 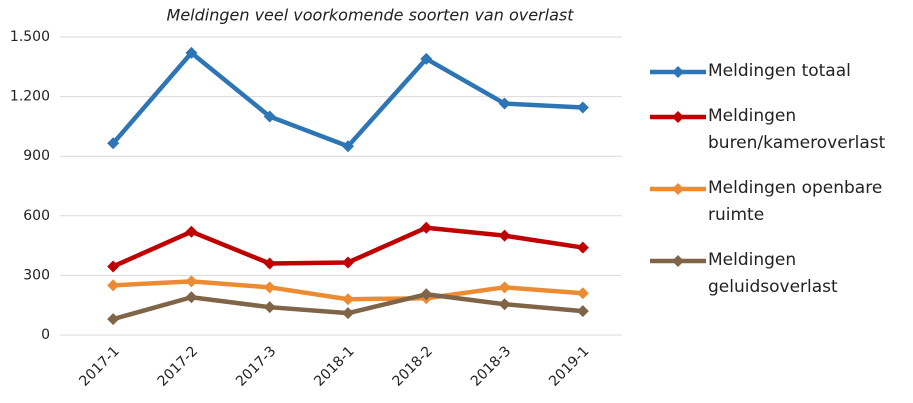 I want to click on x-tick-label: 2017-3, so click(x=256, y=366).